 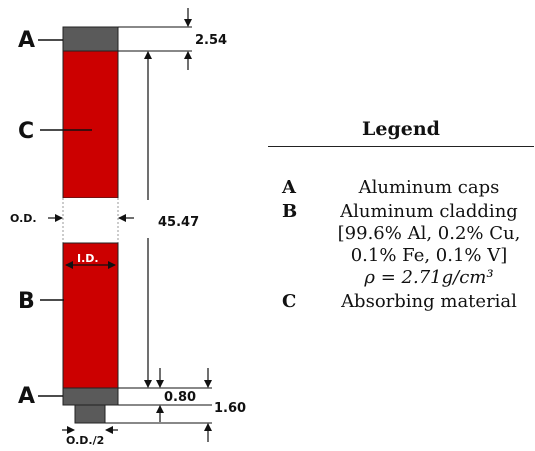 What do you see at coordinates (290, 211) in the screenshot?
I see `legend-key-b: B` at bounding box center [290, 211].